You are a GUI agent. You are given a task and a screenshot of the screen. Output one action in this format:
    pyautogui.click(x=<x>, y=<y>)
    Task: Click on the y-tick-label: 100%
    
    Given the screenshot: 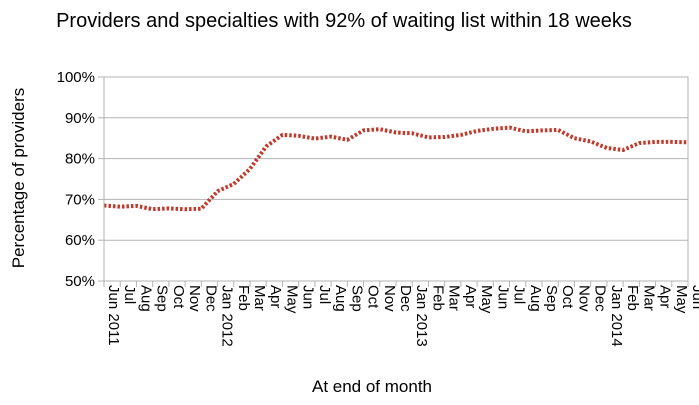 What is the action you would take?
    pyautogui.click(x=76, y=77)
    